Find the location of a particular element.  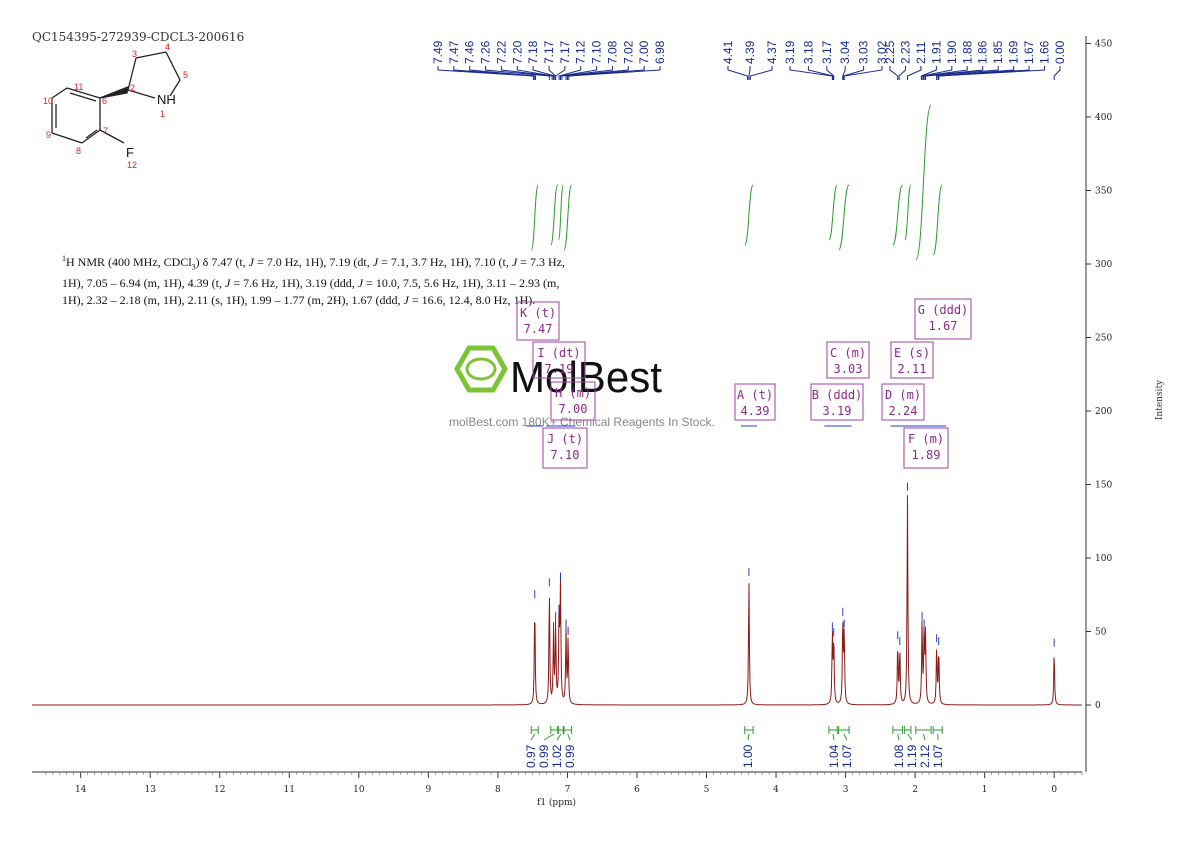

atom-num-2: 2 is located at coordinates (132, 88).